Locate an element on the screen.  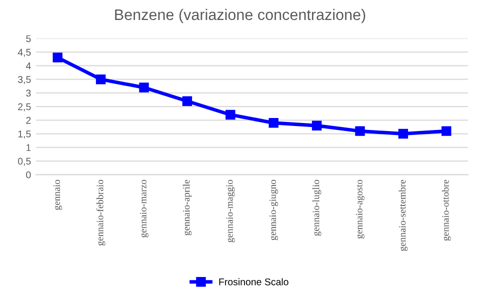
x-tick-label: gennaio-giugno is located at coordinates (273, 210).